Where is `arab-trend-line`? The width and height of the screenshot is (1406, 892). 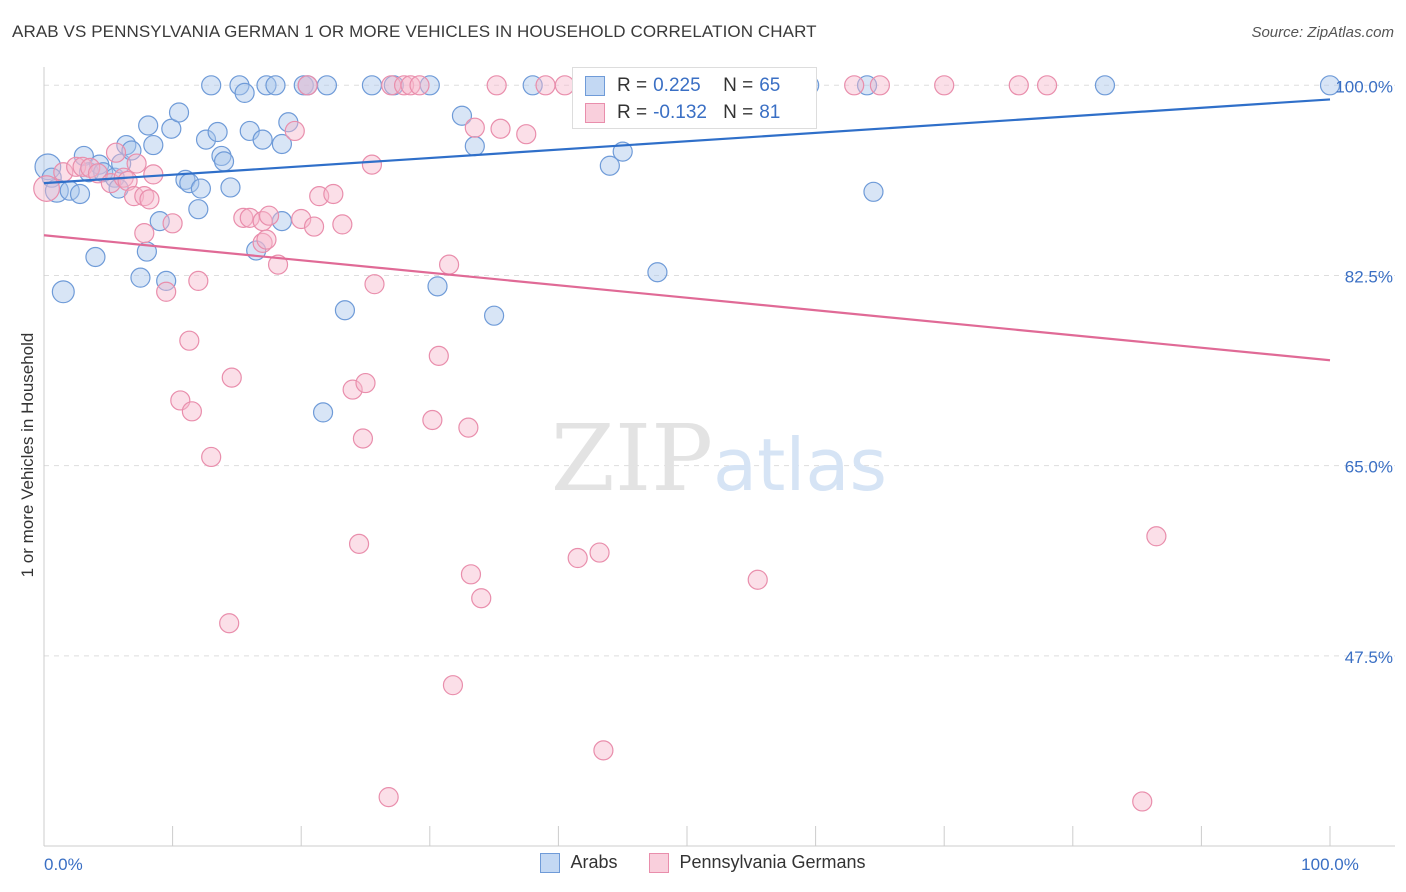 arab-trend-line is located at coordinates (687, 141).